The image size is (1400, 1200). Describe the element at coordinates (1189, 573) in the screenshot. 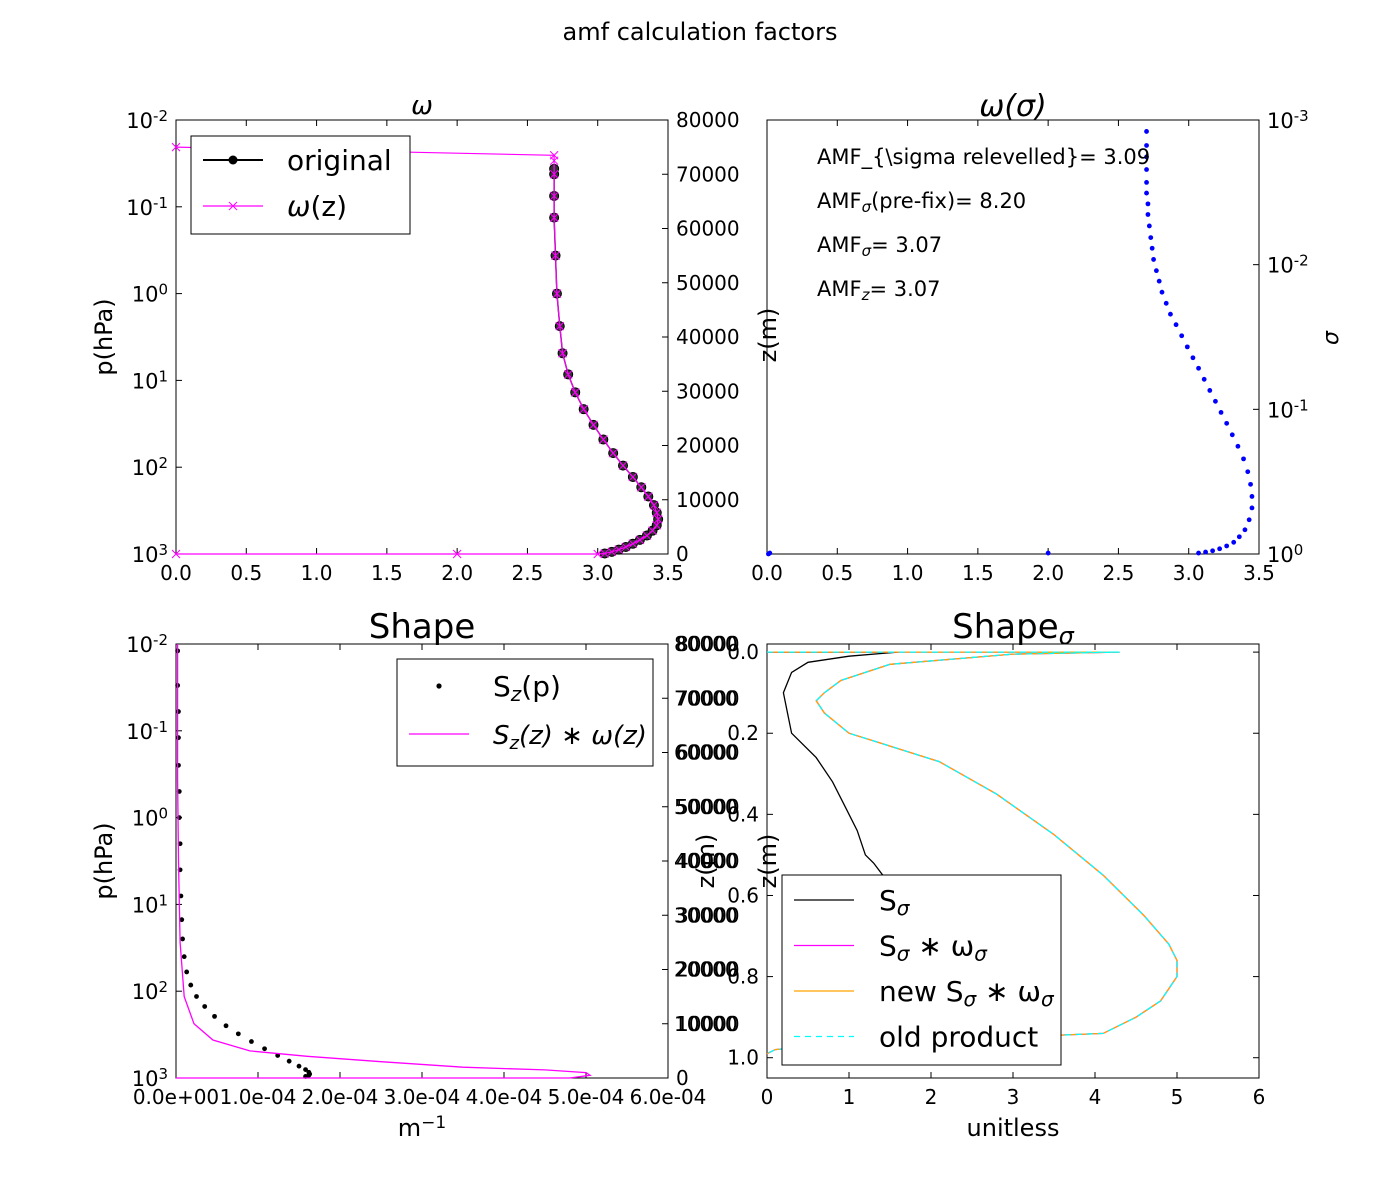

I see `x-tick-label: 3.0` at that location.